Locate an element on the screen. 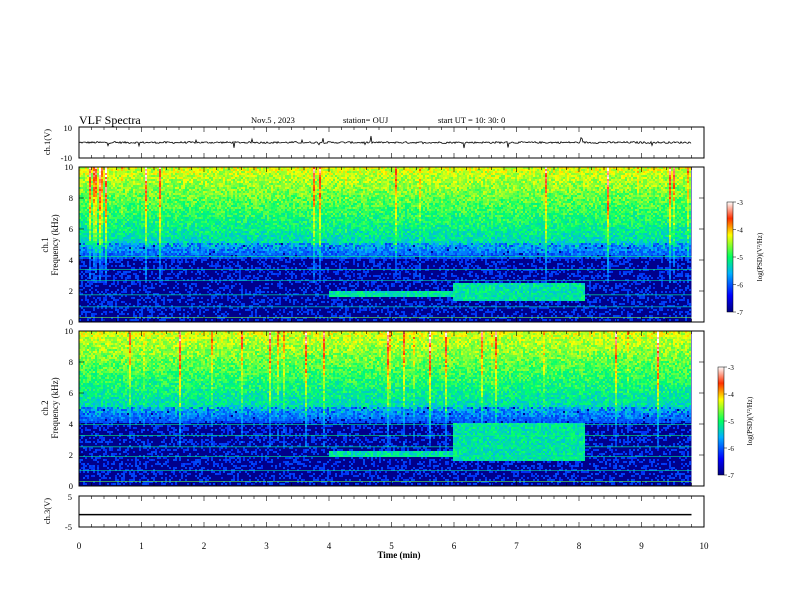  ch1-ytick-top: 10 is located at coordinates (68, 128).